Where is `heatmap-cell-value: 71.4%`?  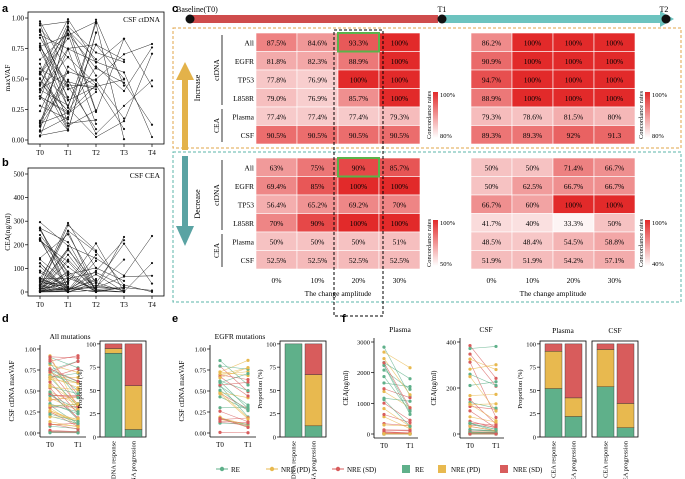 heatmap-cell-value: 71.4% is located at coordinates (573, 167).